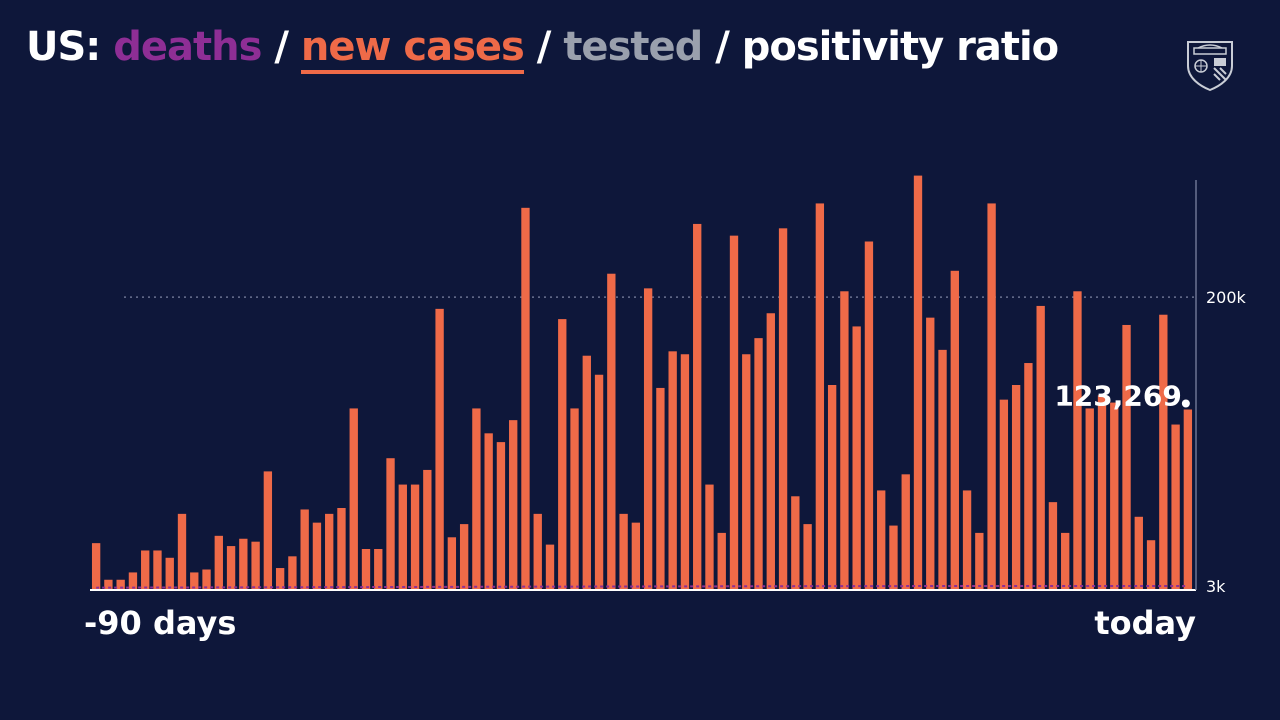 This screenshot has width=1280, height=720. What do you see at coordinates (1118, 395) in the screenshot?
I see `last-value-label: 123,269` at bounding box center [1118, 395].